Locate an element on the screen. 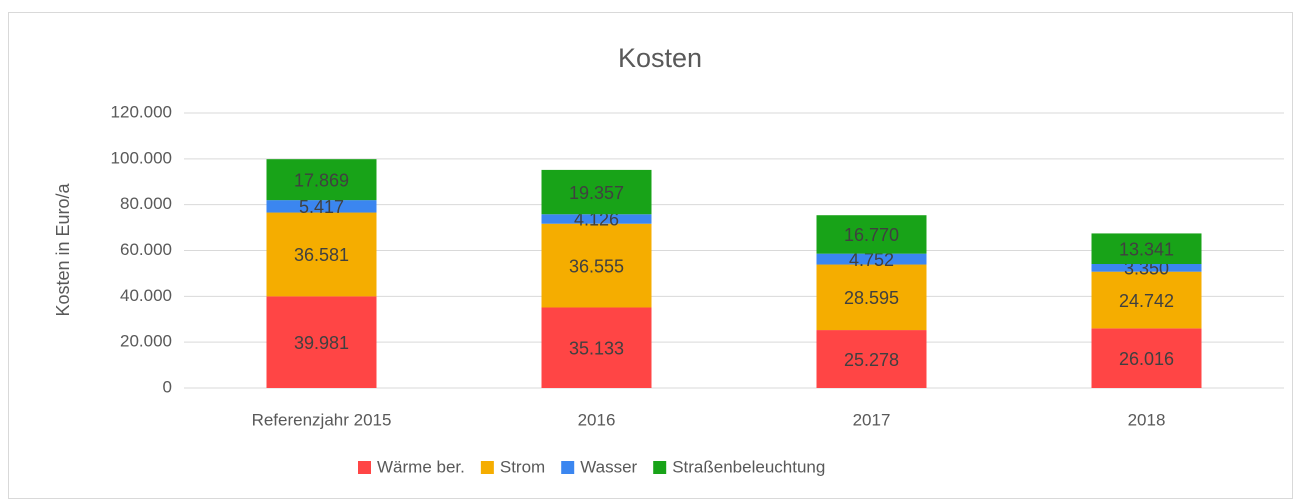 This screenshot has height=502, width=1301. y-tick-label: 40.000 is located at coordinates (146, 295).